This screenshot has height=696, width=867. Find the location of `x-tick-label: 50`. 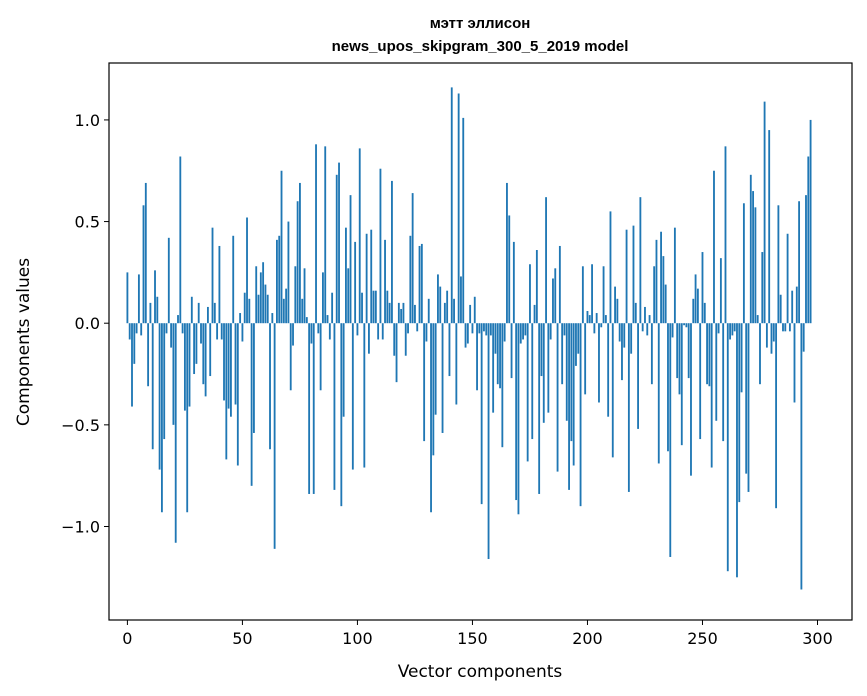

x-tick-label: 50 is located at coordinates (242, 638).